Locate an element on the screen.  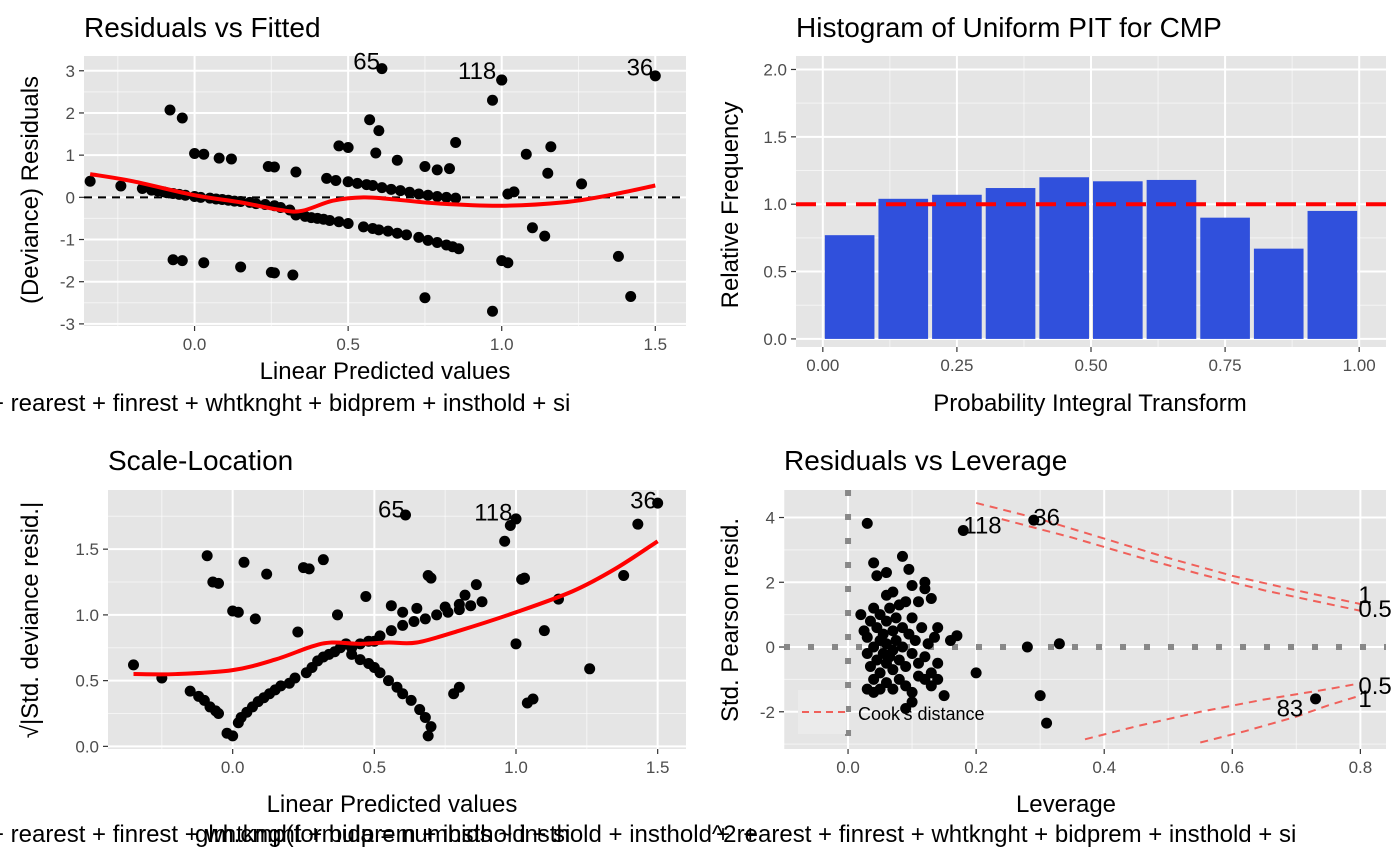
cook-contour is located at coordinates (1168, 553).